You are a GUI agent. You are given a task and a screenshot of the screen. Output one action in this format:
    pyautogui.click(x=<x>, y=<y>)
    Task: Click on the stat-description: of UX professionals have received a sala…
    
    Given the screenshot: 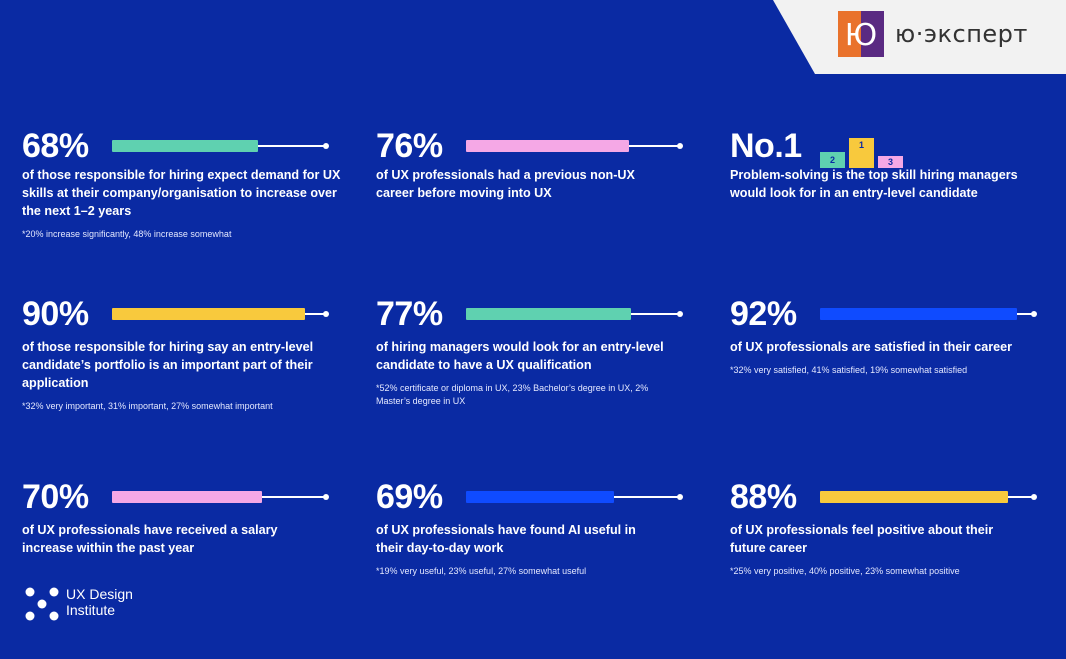 What is the action you would take?
    pyautogui.click(x=150, y=539)
    